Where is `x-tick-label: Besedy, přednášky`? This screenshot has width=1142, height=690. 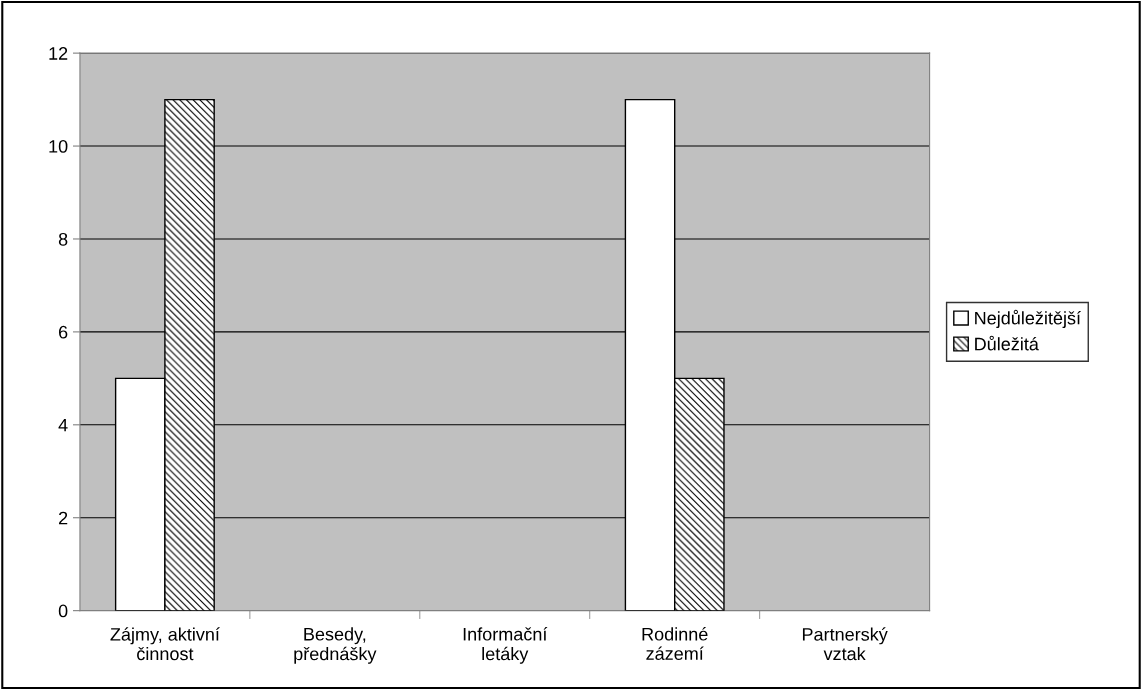 x-tick-label: Besedy, přednášky is located at coordinates (335, 645).